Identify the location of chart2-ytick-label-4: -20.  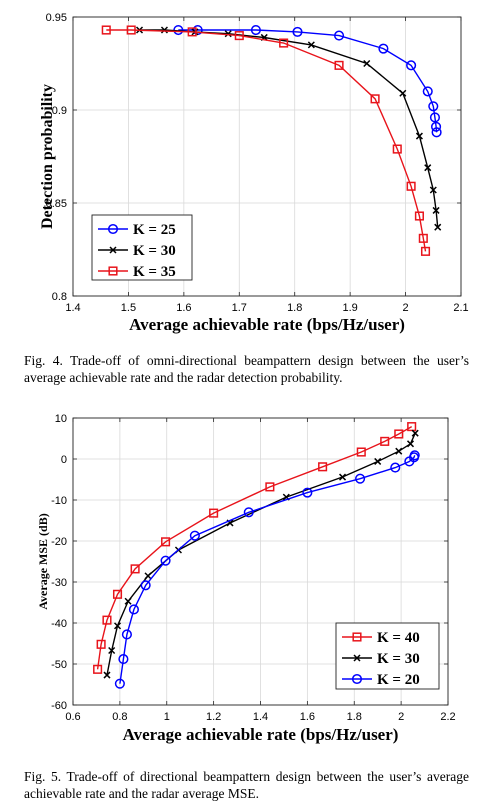
(59, 542).